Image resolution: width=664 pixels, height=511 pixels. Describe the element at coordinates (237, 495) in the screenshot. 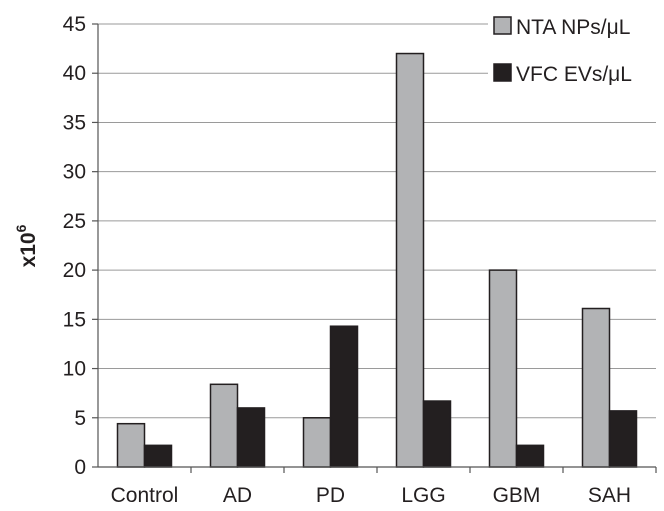

I see `x-category-label: AD` at that location.